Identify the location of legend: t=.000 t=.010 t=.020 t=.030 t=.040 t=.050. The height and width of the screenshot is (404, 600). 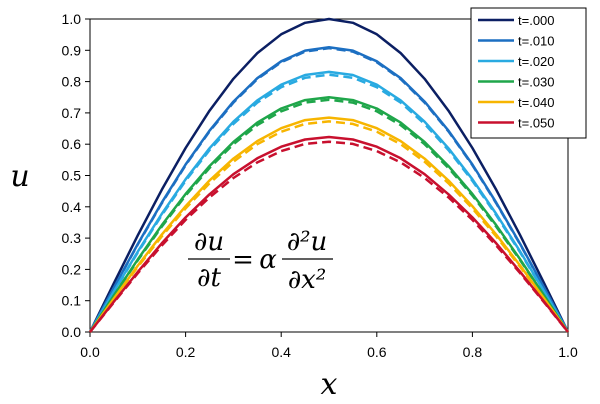
(528, 73).